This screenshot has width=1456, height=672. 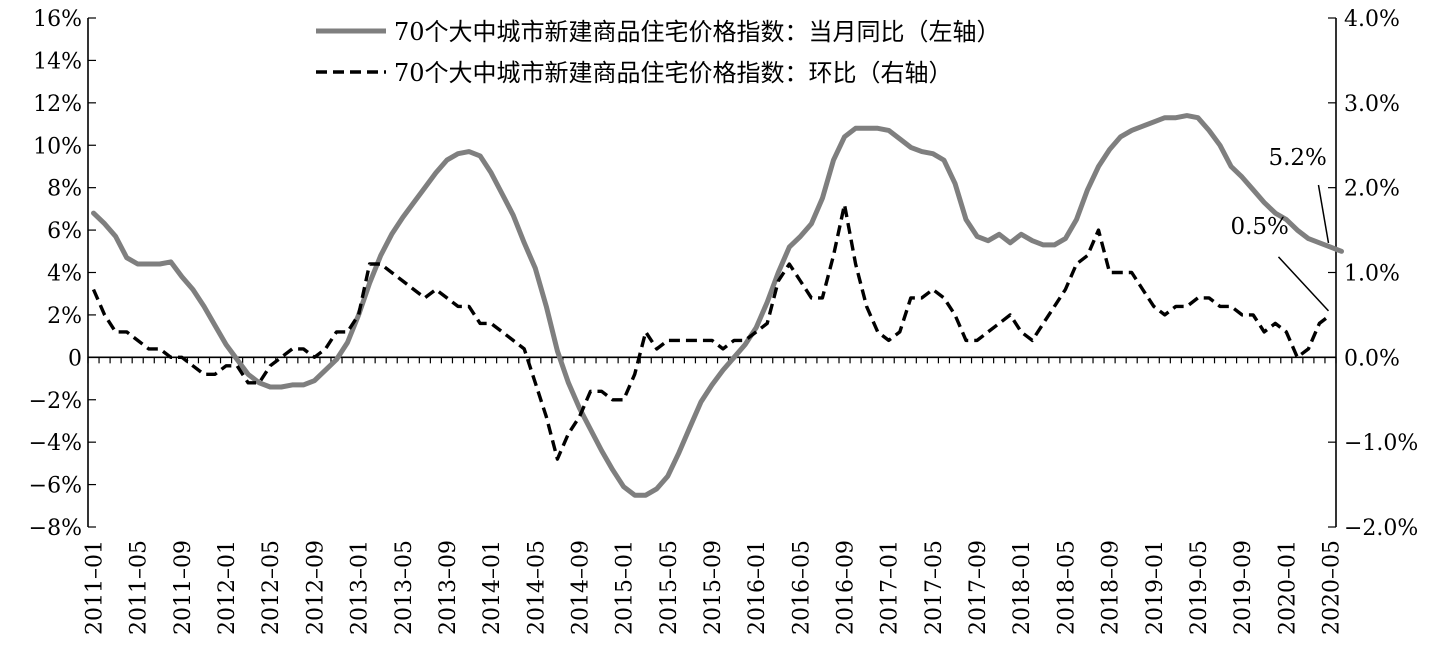 I want to click on x-tick-label: 2013–09, so click(x=448, y=587).